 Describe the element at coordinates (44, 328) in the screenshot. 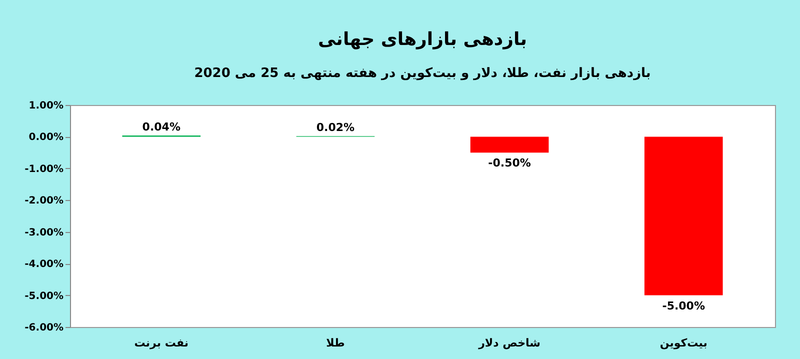

I see `y-tick-label: -6.00%` at that location.